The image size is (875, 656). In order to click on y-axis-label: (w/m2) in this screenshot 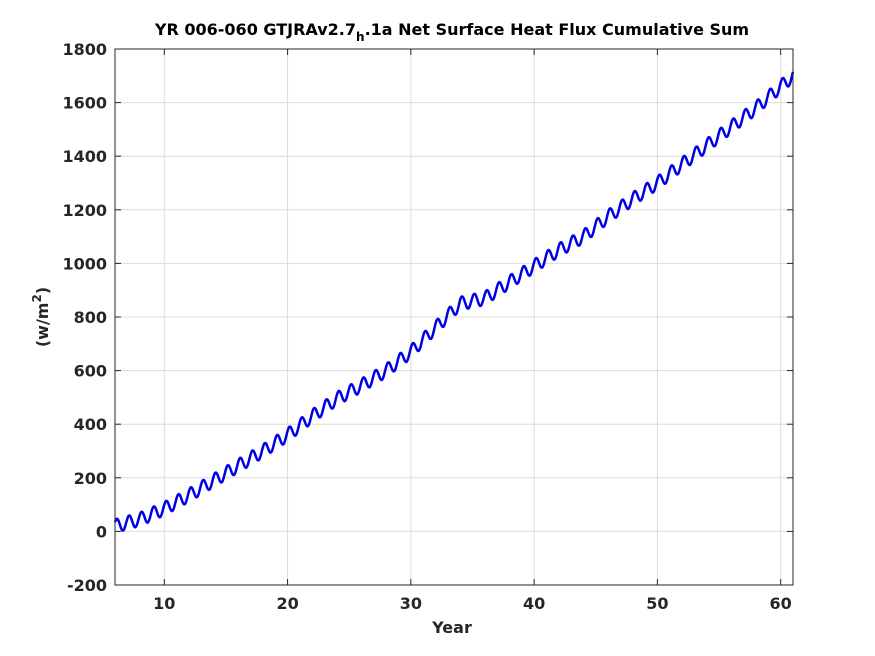, I will do `click(41, 317)`.